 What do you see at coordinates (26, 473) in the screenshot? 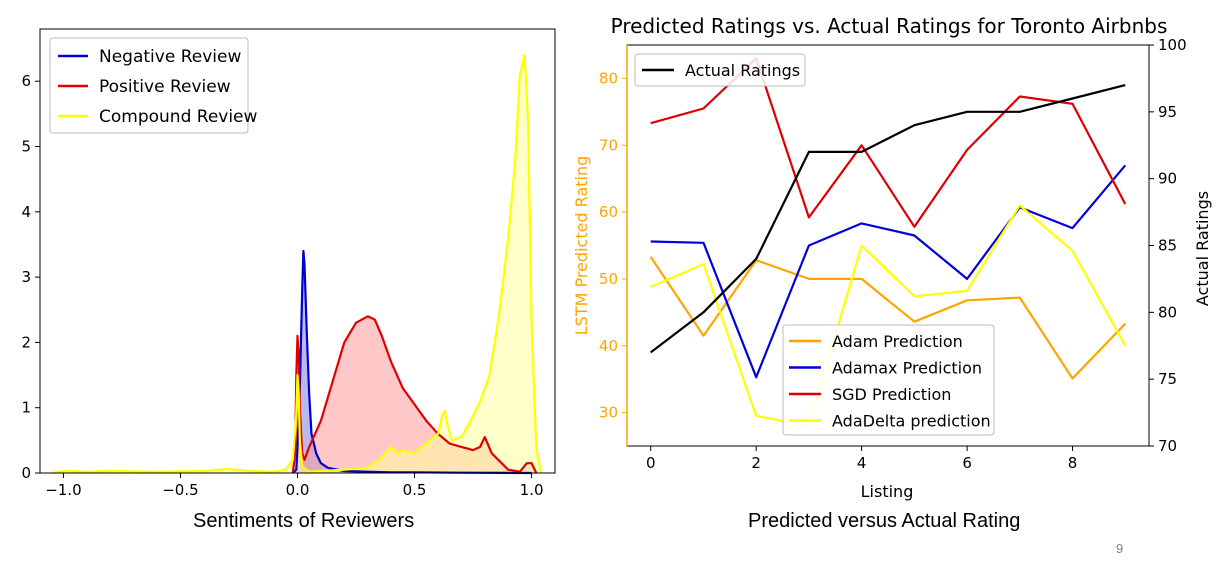
I see `y-tick-label: 0` at bounding box center [26, 473].